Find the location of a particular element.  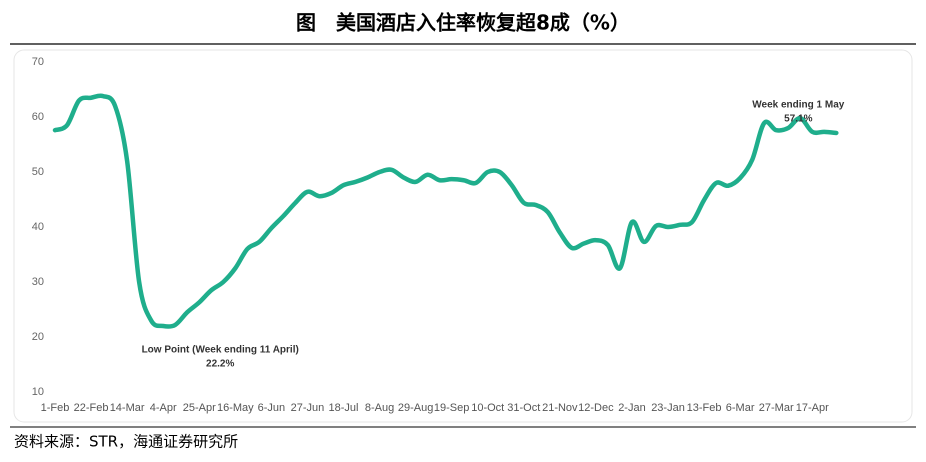

chart-title: 图 美国酒店入住率恢复超8成（%） is located at coordinates (463, 23).